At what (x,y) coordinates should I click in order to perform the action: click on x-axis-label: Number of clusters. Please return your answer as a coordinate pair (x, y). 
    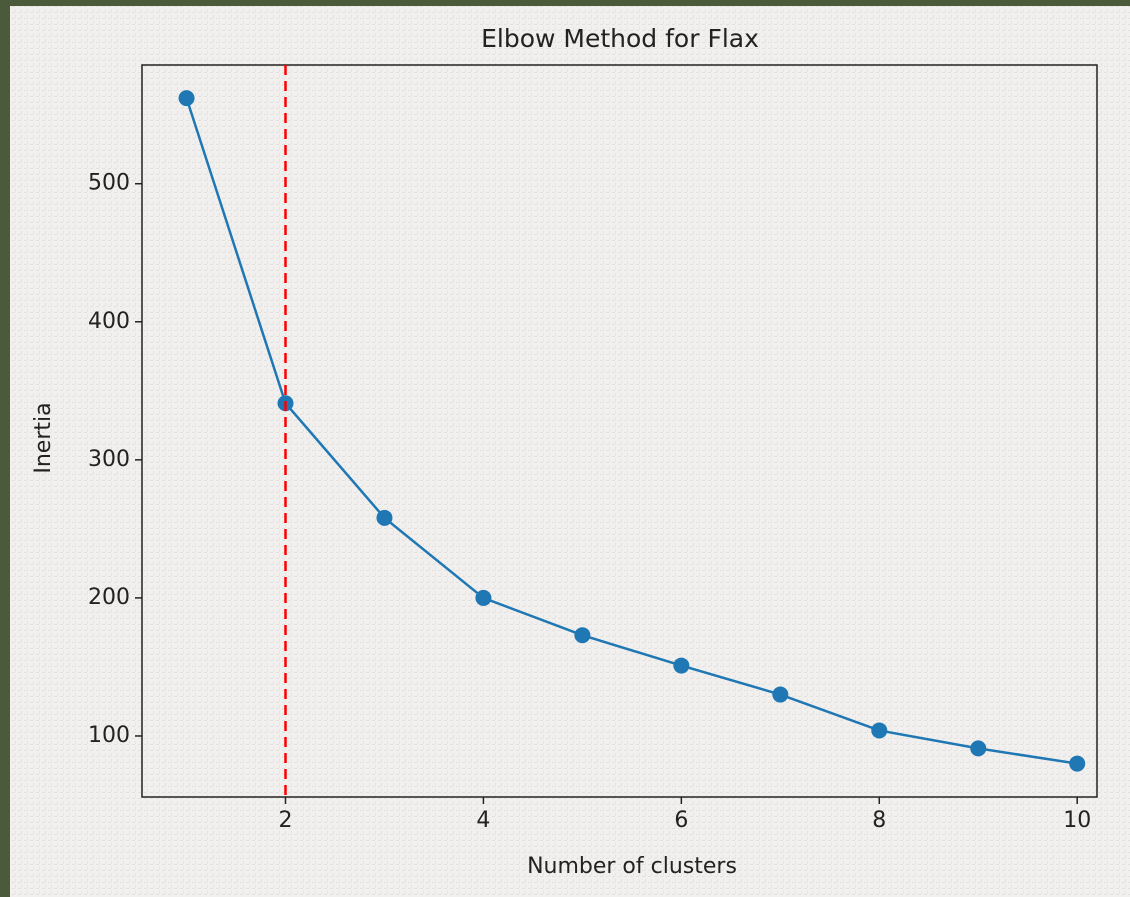
    Looking at the image, I should click on (632, 866).